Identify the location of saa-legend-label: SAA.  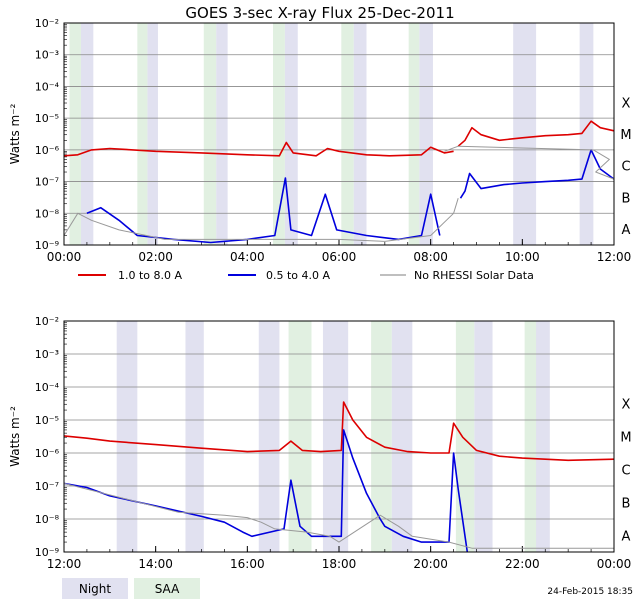
(167, 589).